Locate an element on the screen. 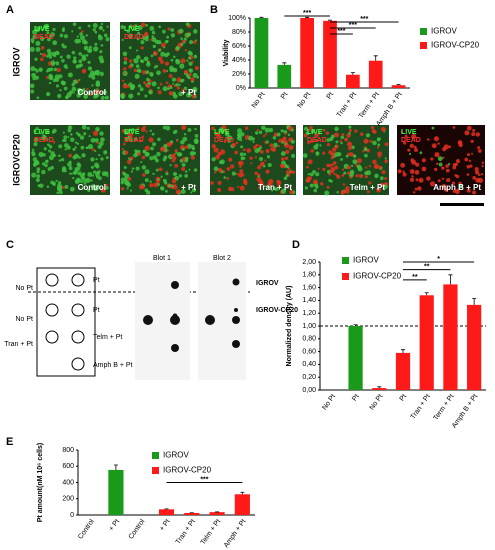 This screenshot has width=495, height=550. x-tick-label: + Pt is located at coordinates (165, 525).